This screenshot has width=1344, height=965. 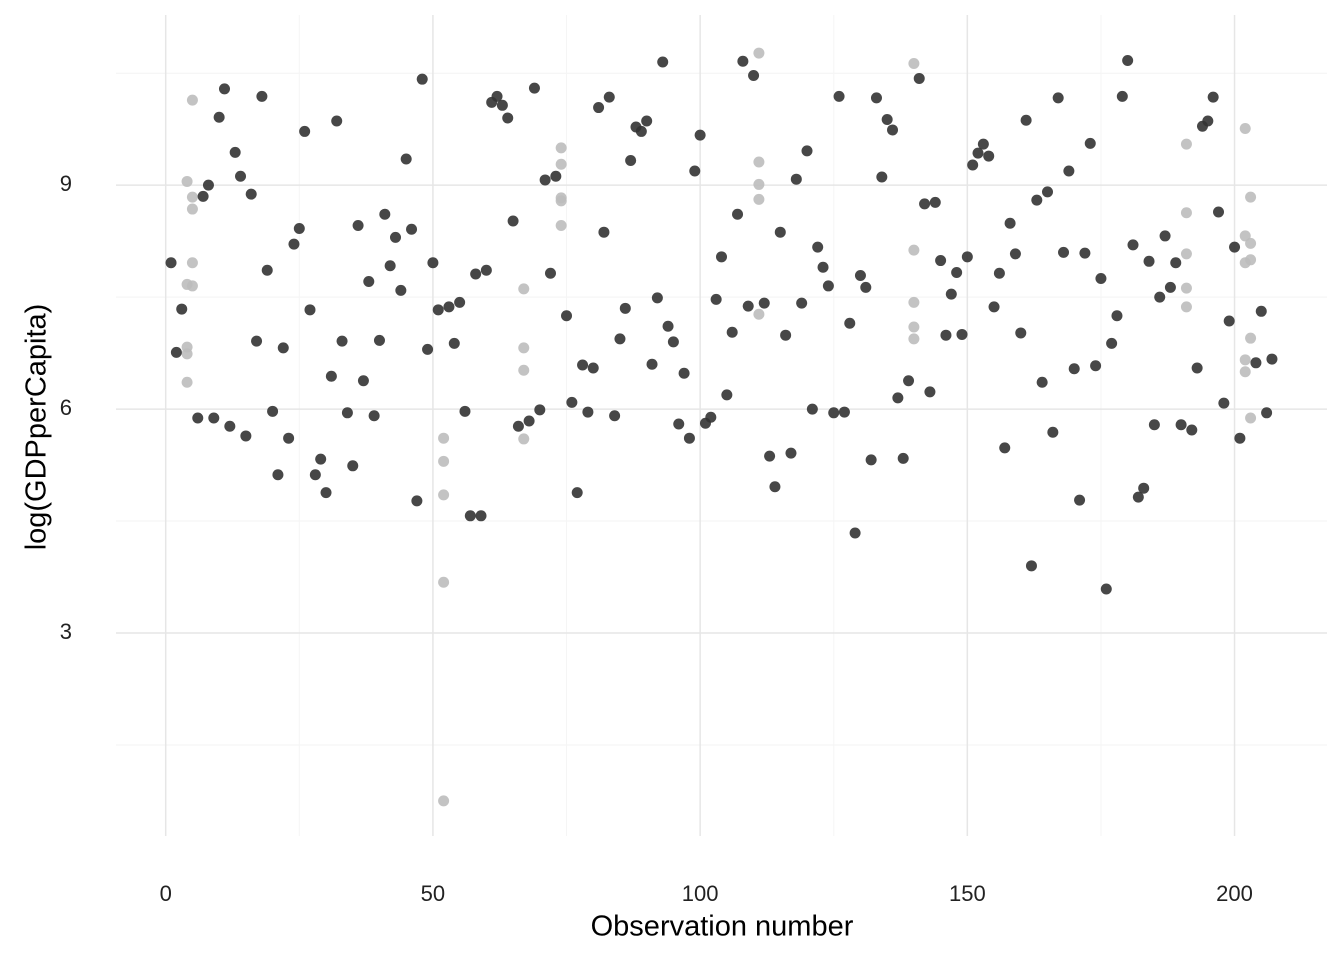 What do you see at coordinates (166, 893) in the screenshot?
I see `x-tick-label: 0` at bounding box center [166, 893].